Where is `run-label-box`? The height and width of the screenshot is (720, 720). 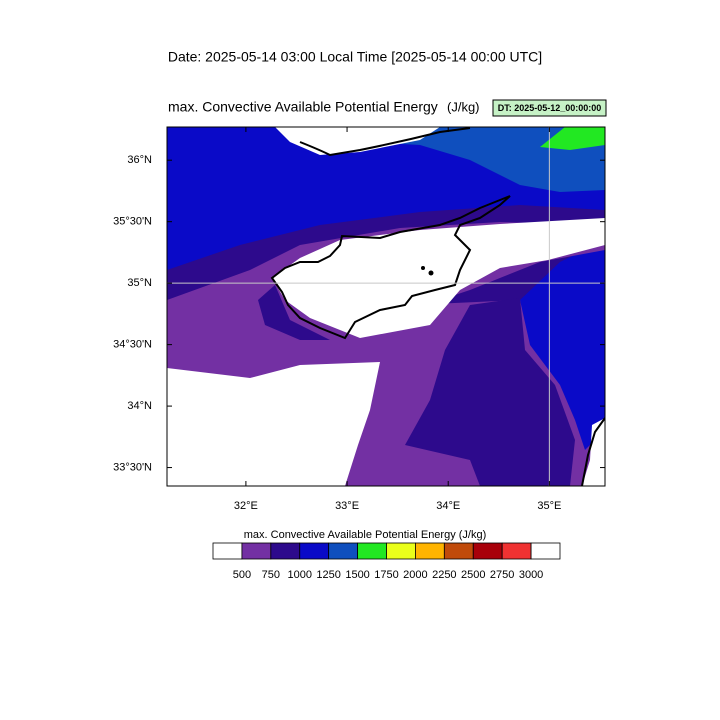
run-label-box is located at coordinates (549, 108).